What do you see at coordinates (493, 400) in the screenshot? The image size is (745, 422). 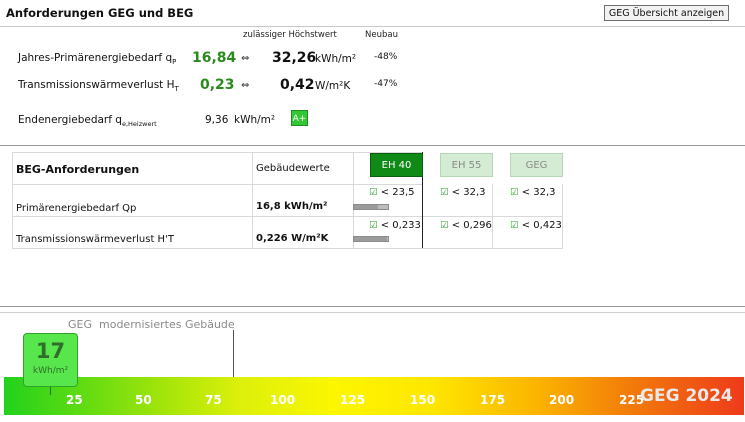 I see `scale-tick: 175` at bounding box center [493, 400].